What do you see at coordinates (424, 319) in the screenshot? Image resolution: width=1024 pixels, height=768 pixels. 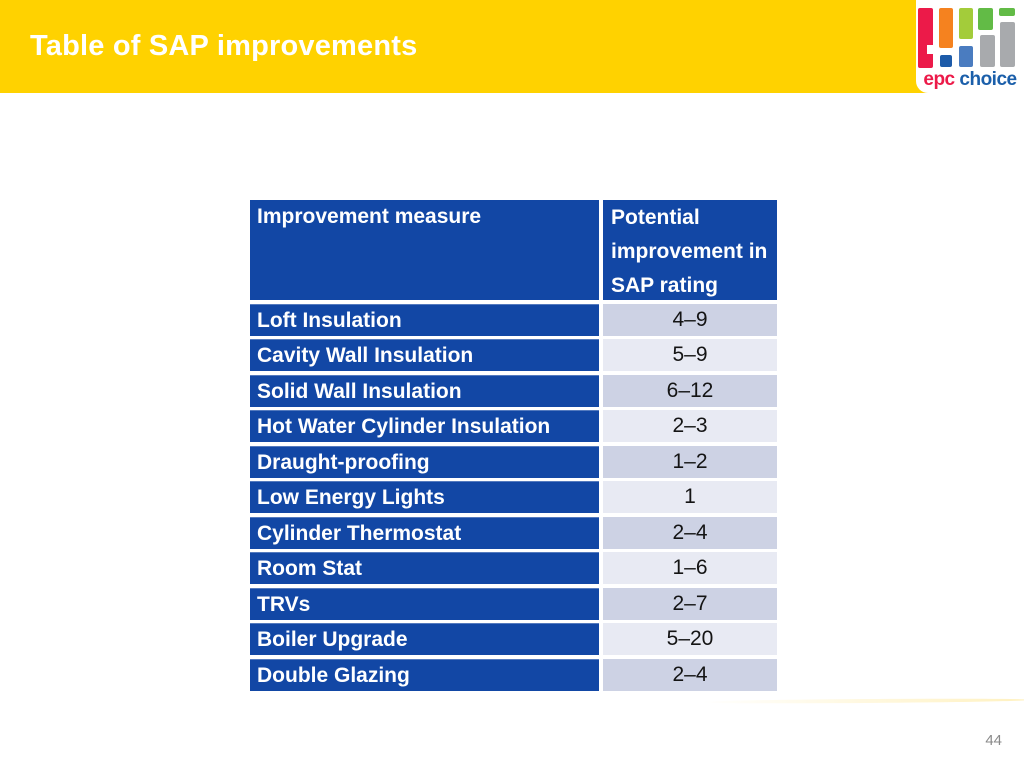 I see `measure-cell: Loft Insulation` at bounding box center [424, 319].